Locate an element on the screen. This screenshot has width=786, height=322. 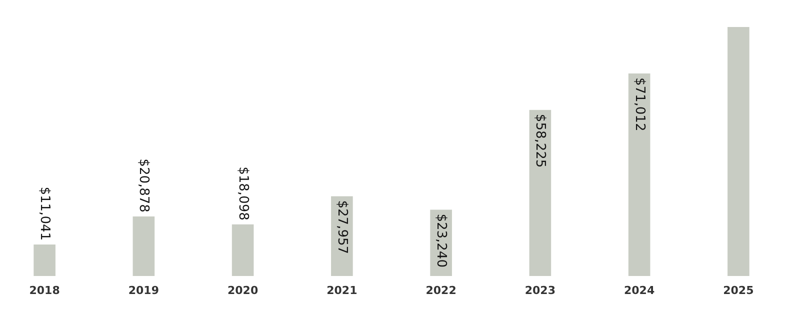
data-label: $18,098 is located at coordinates (242, 193).